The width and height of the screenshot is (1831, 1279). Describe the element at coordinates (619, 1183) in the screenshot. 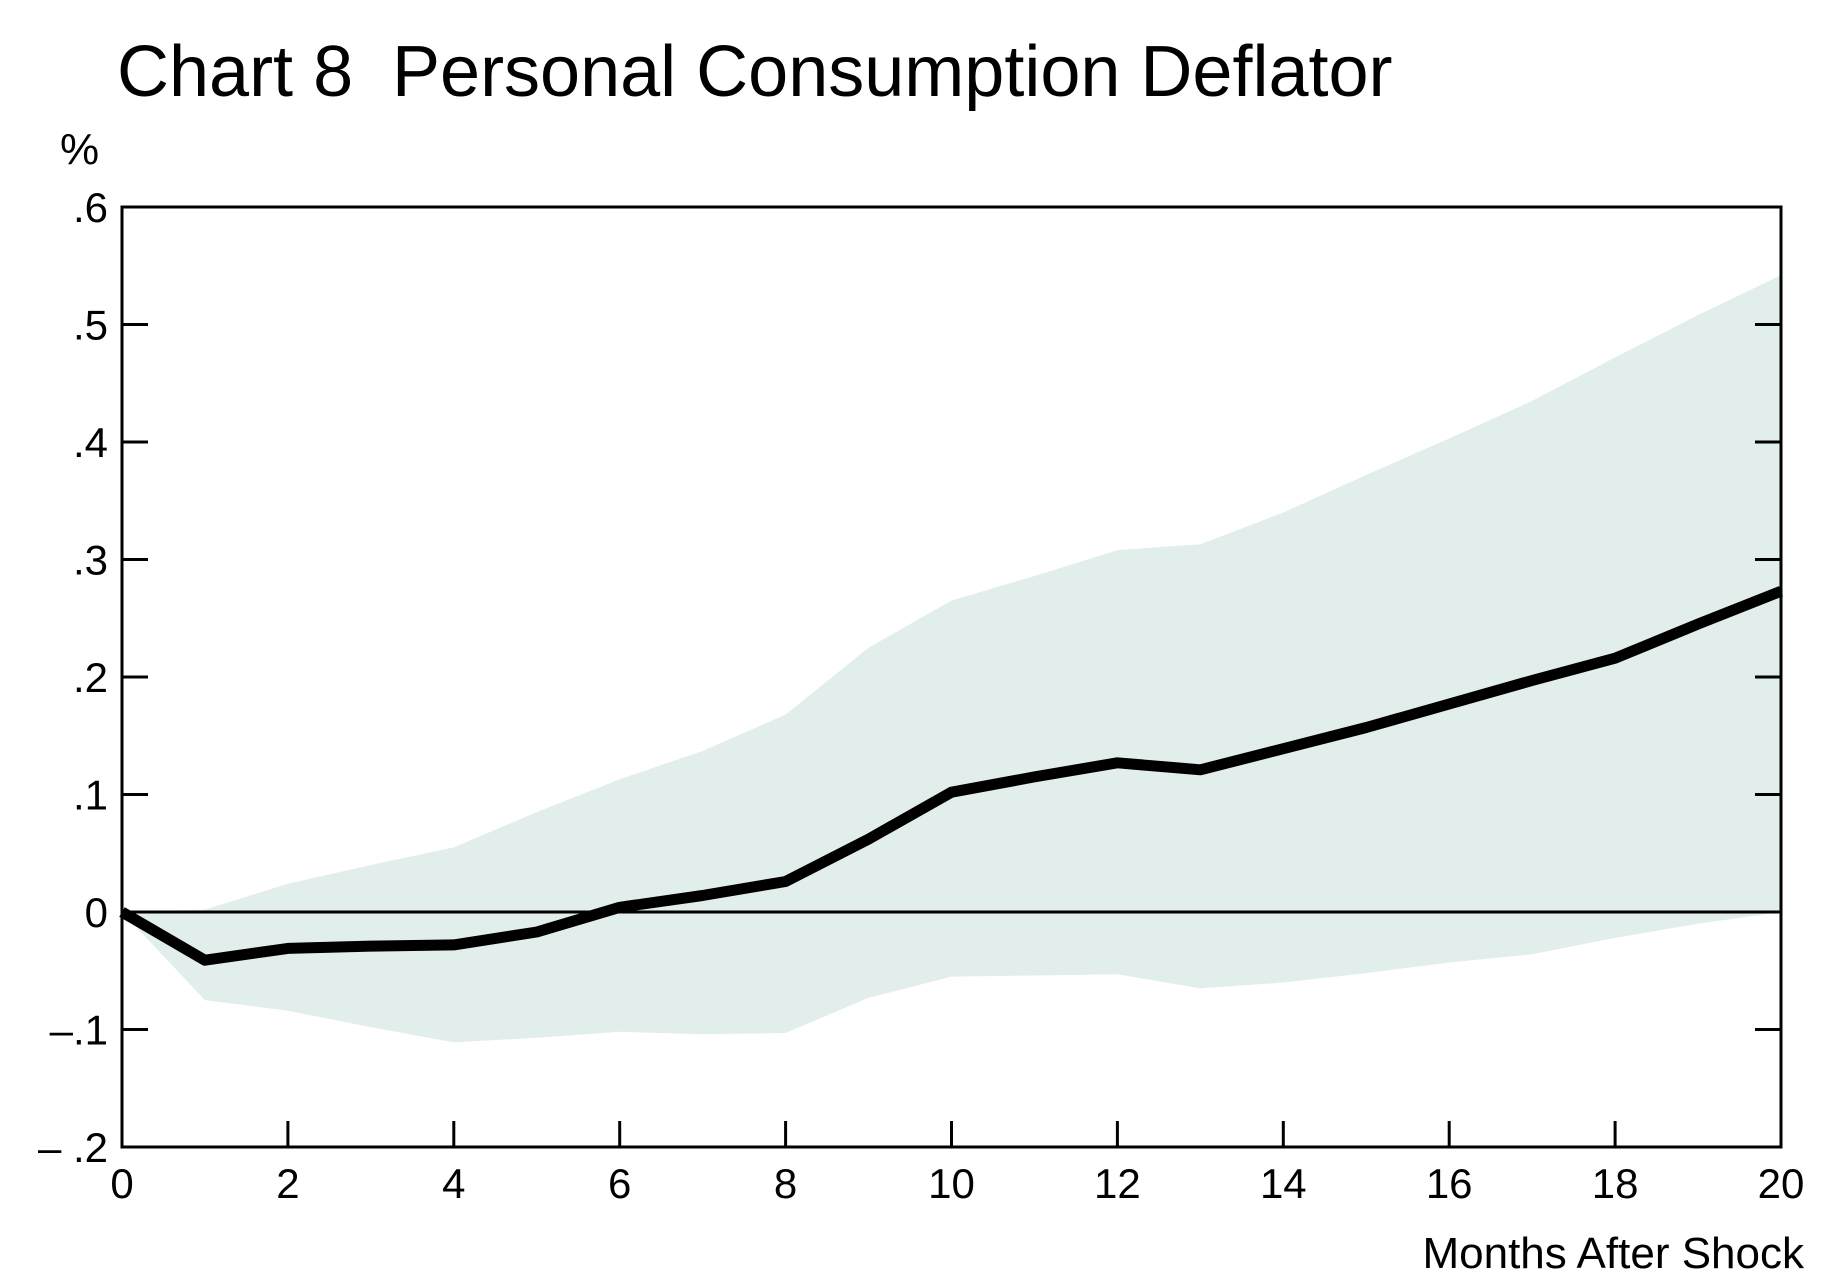

I see `x-tick-label: 6` at that location.